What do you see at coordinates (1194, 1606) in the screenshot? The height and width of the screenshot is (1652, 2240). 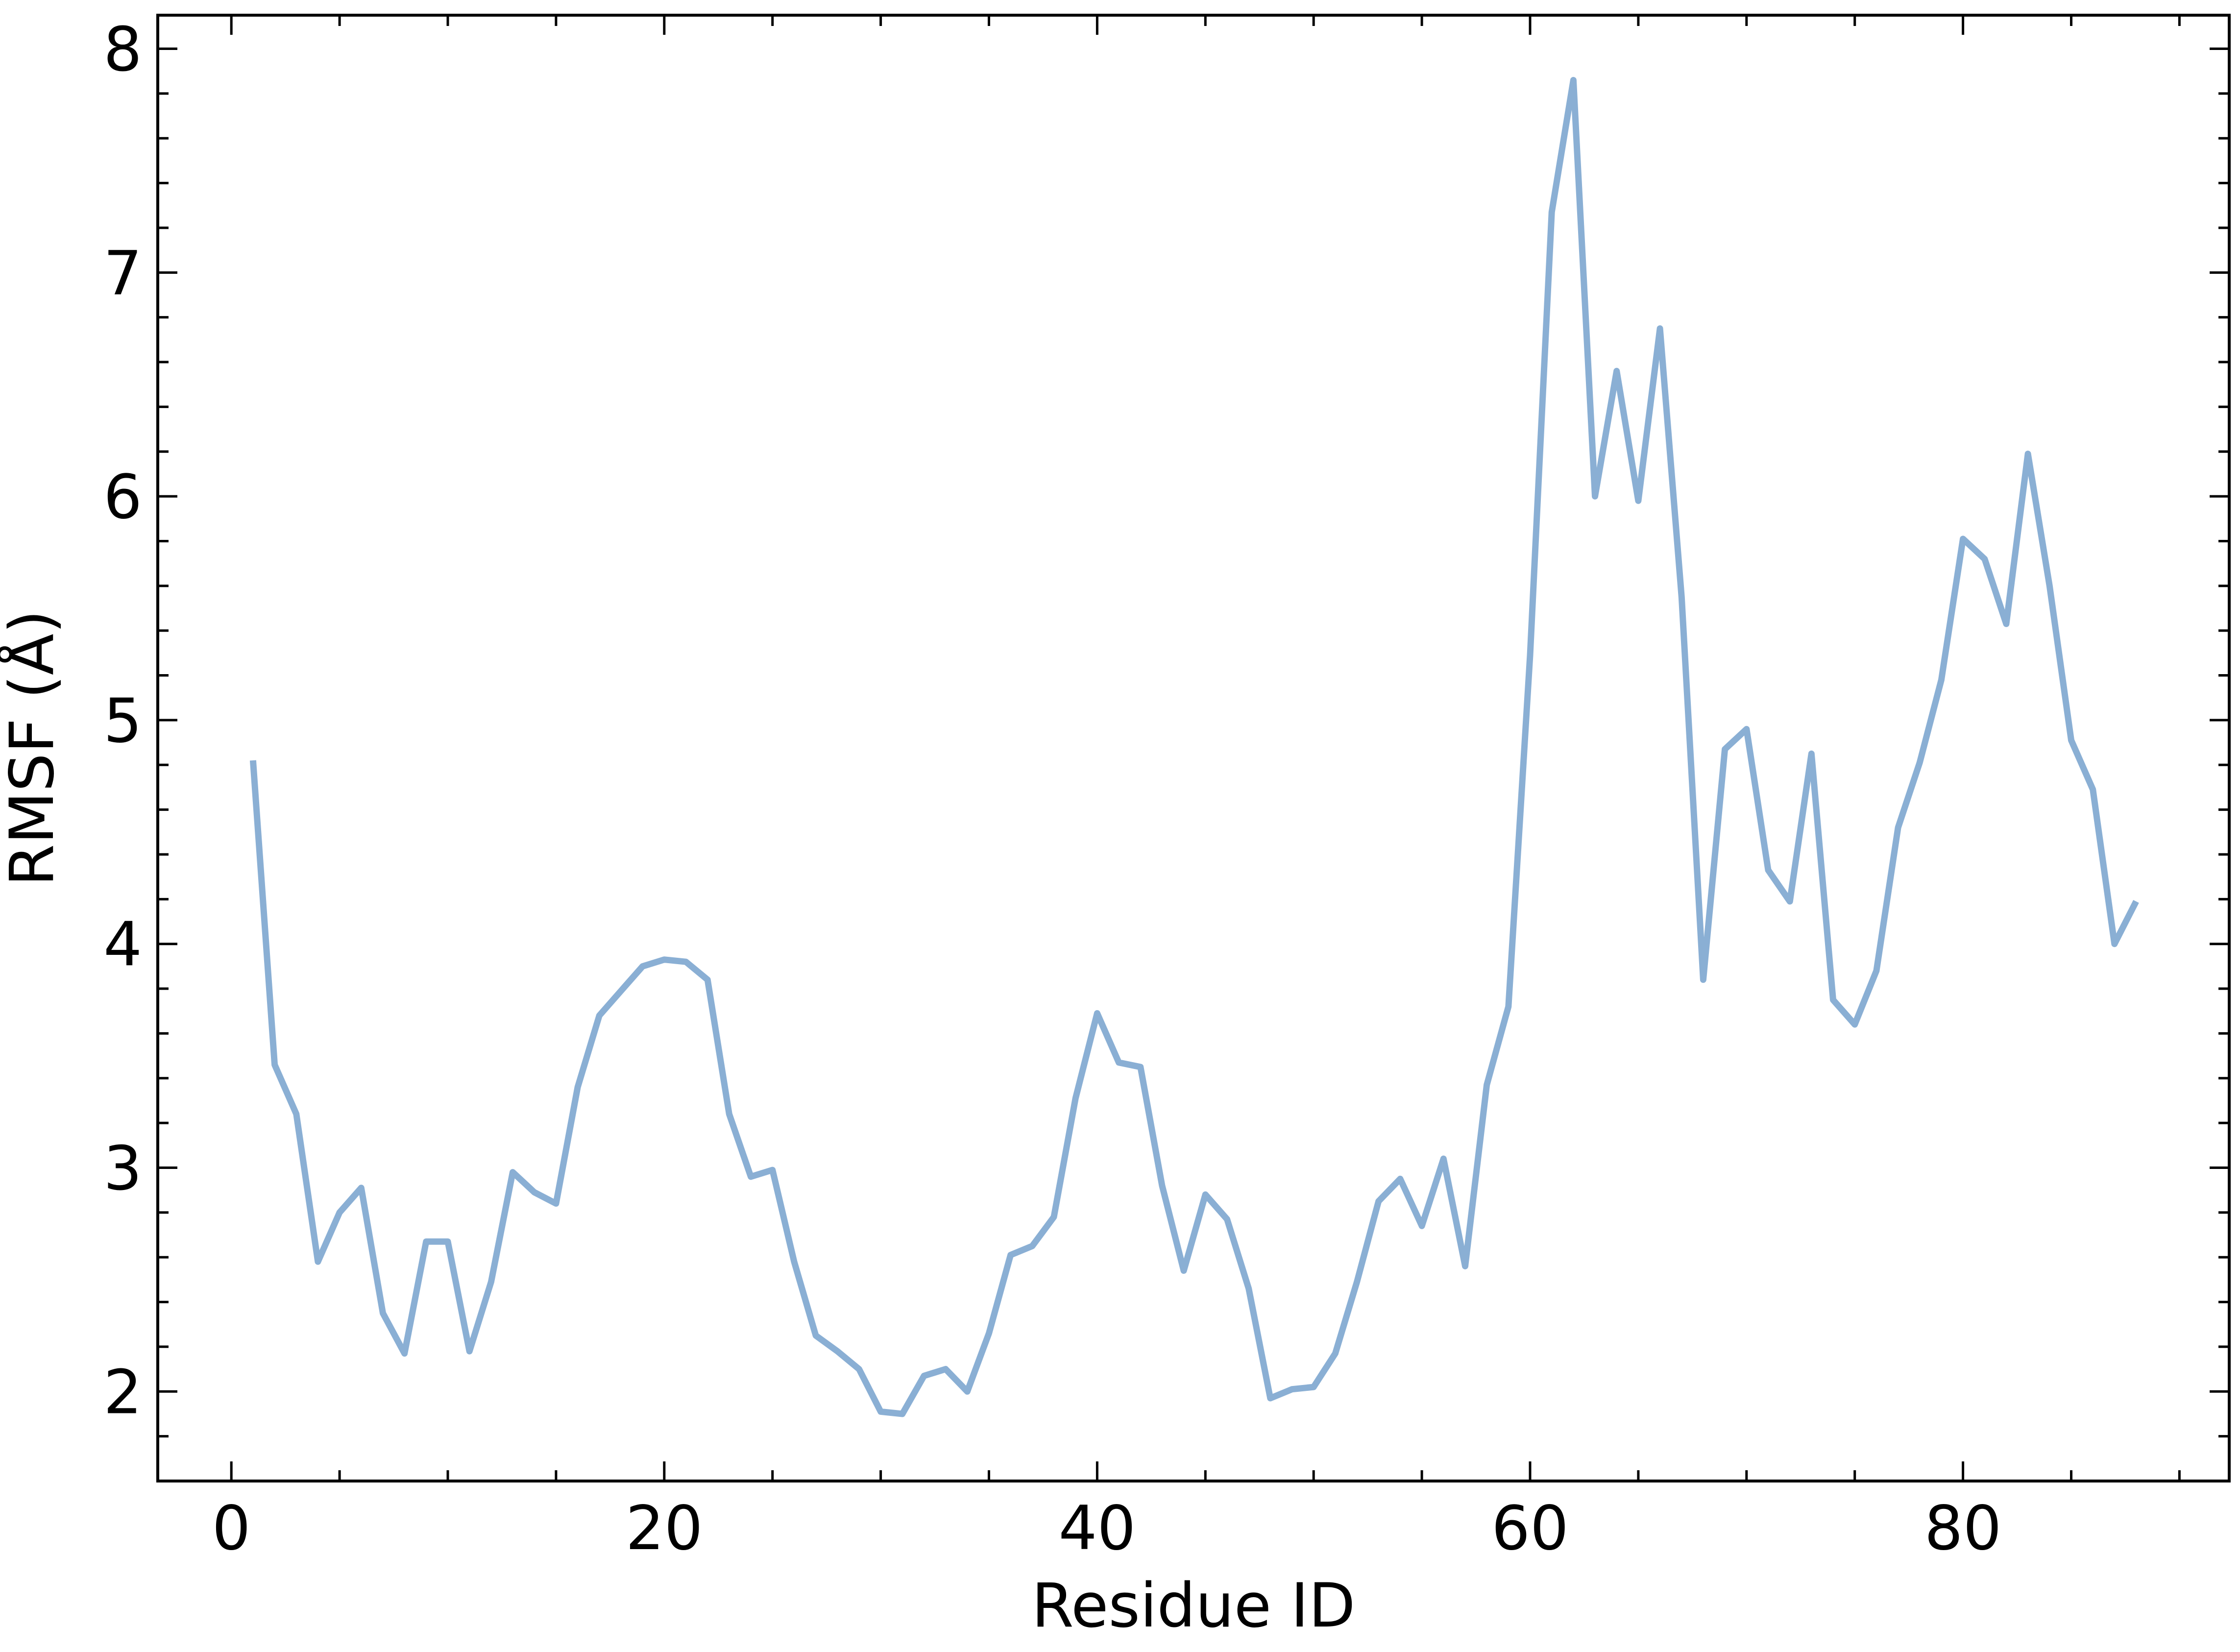 I see `x-axis-label: Residue ID` at bounding box center [1194, 1606].